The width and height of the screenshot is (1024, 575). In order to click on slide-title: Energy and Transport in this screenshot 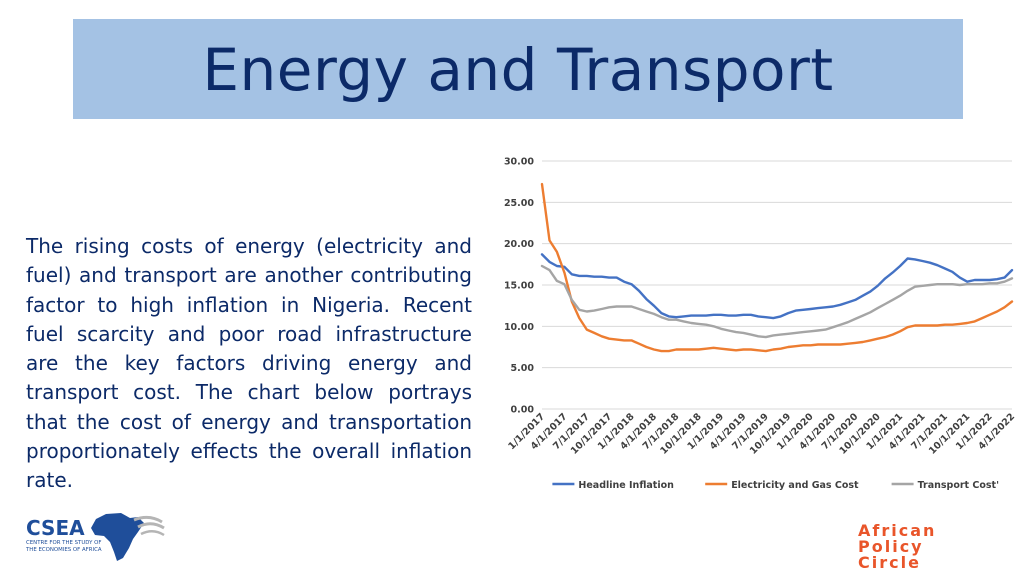, I will do `click(518, 70)`.